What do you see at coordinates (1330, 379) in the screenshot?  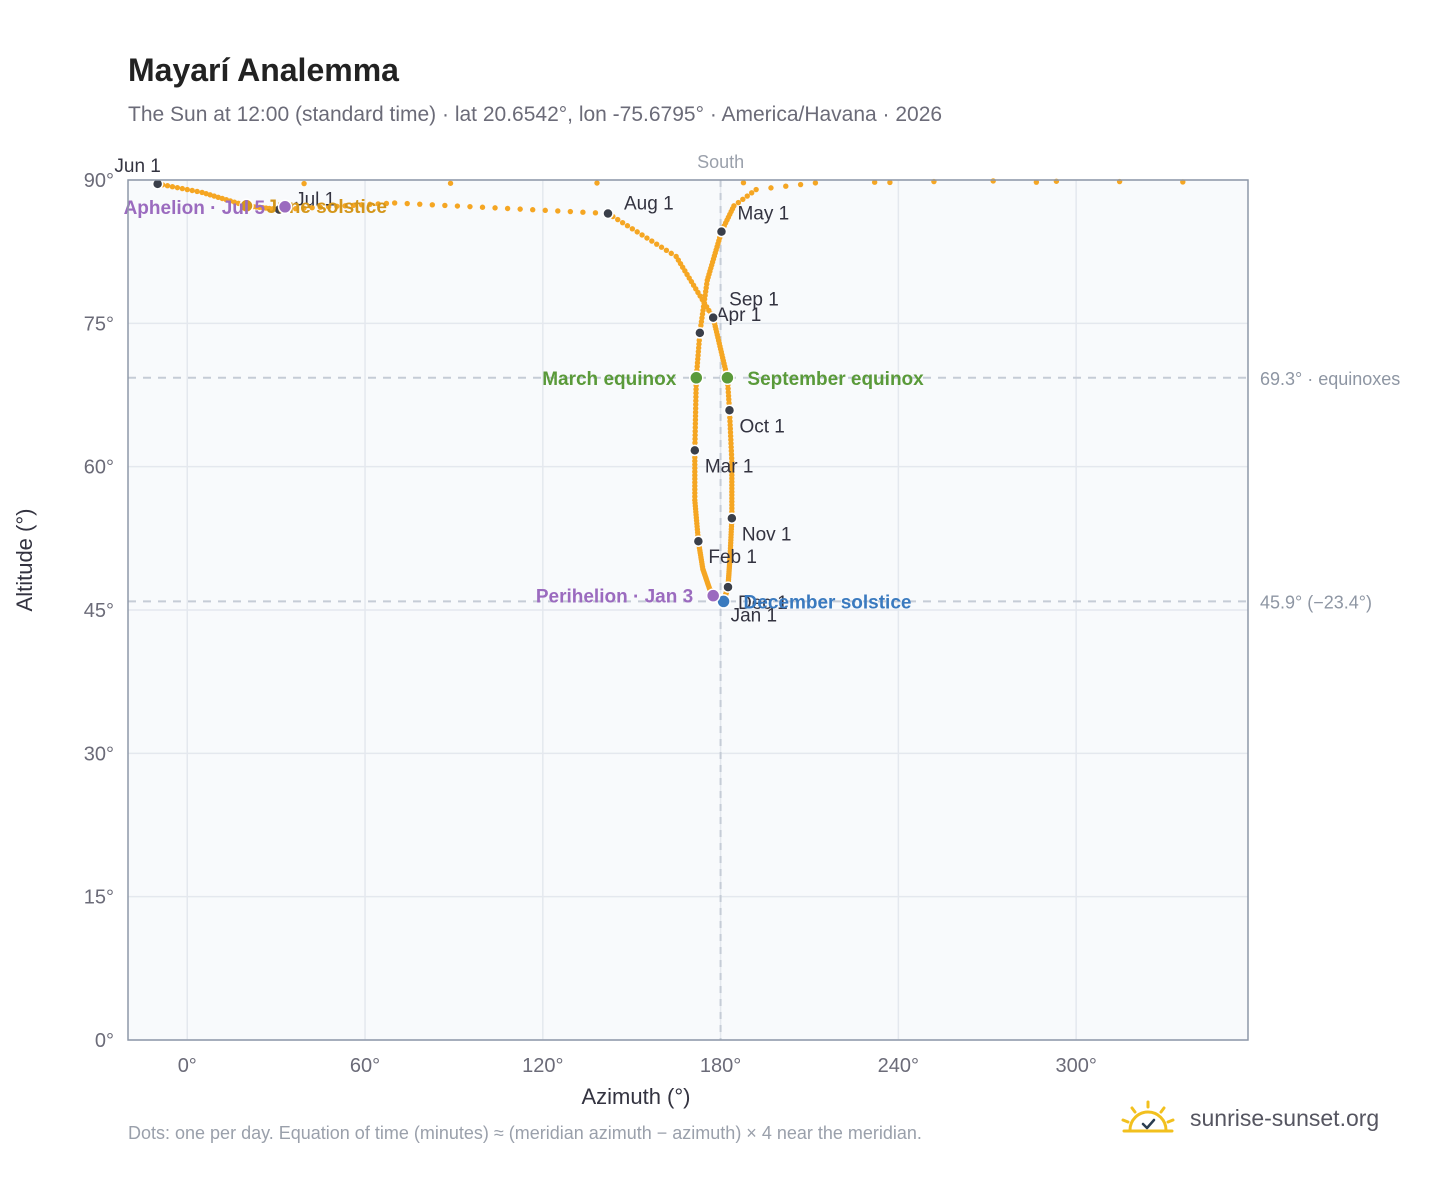 I see `reference-label: 69.3° · equinoxes` at bounding box center [1330, 379].